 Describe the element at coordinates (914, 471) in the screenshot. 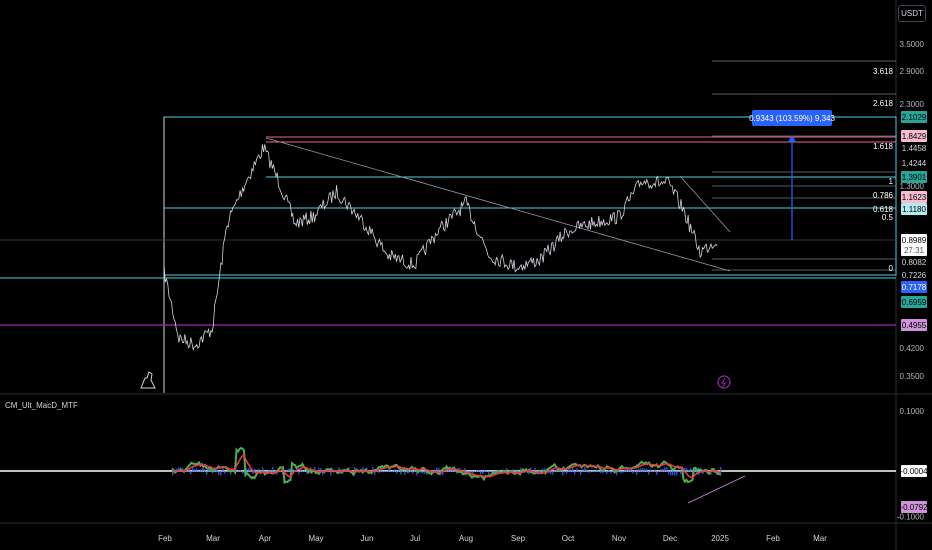

I see `macd-tag-text-0: -0.0004` at that location.